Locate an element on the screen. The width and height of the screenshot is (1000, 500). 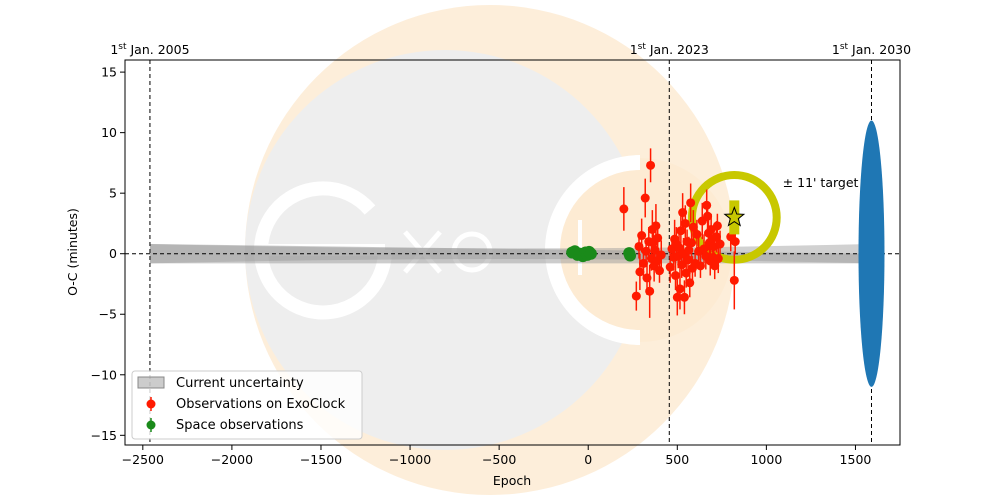
y-tick-label: 0 is located at coordinates (113, 253).